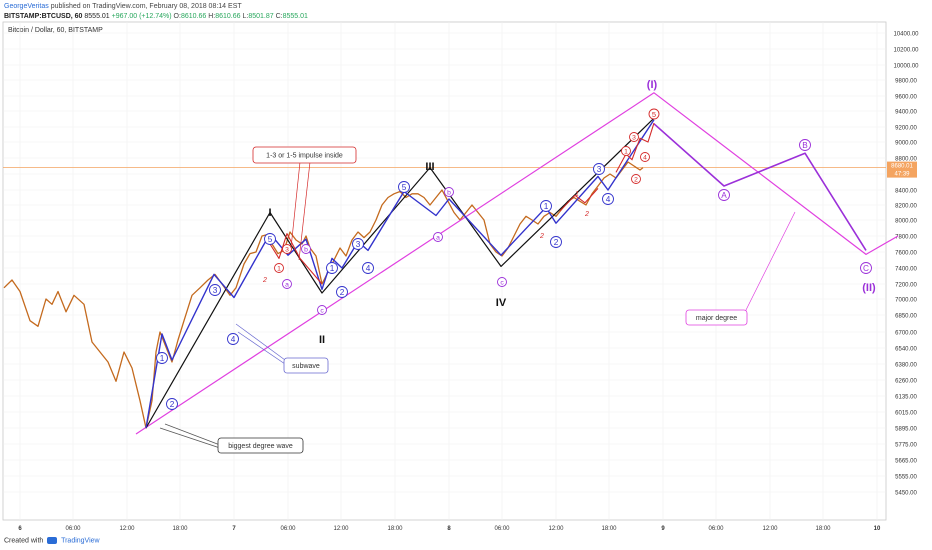 Image resolution: width=932 pixels, height=550 pixels. I want to click on wave-top-circle-text: 5, so click(654, 114).